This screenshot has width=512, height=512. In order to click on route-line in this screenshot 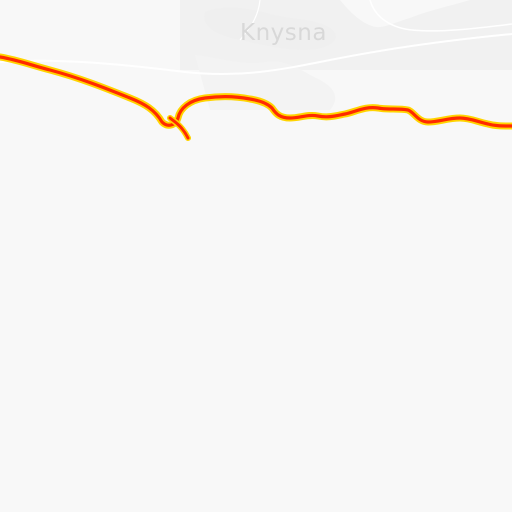, I will do `click(256, 91)`.